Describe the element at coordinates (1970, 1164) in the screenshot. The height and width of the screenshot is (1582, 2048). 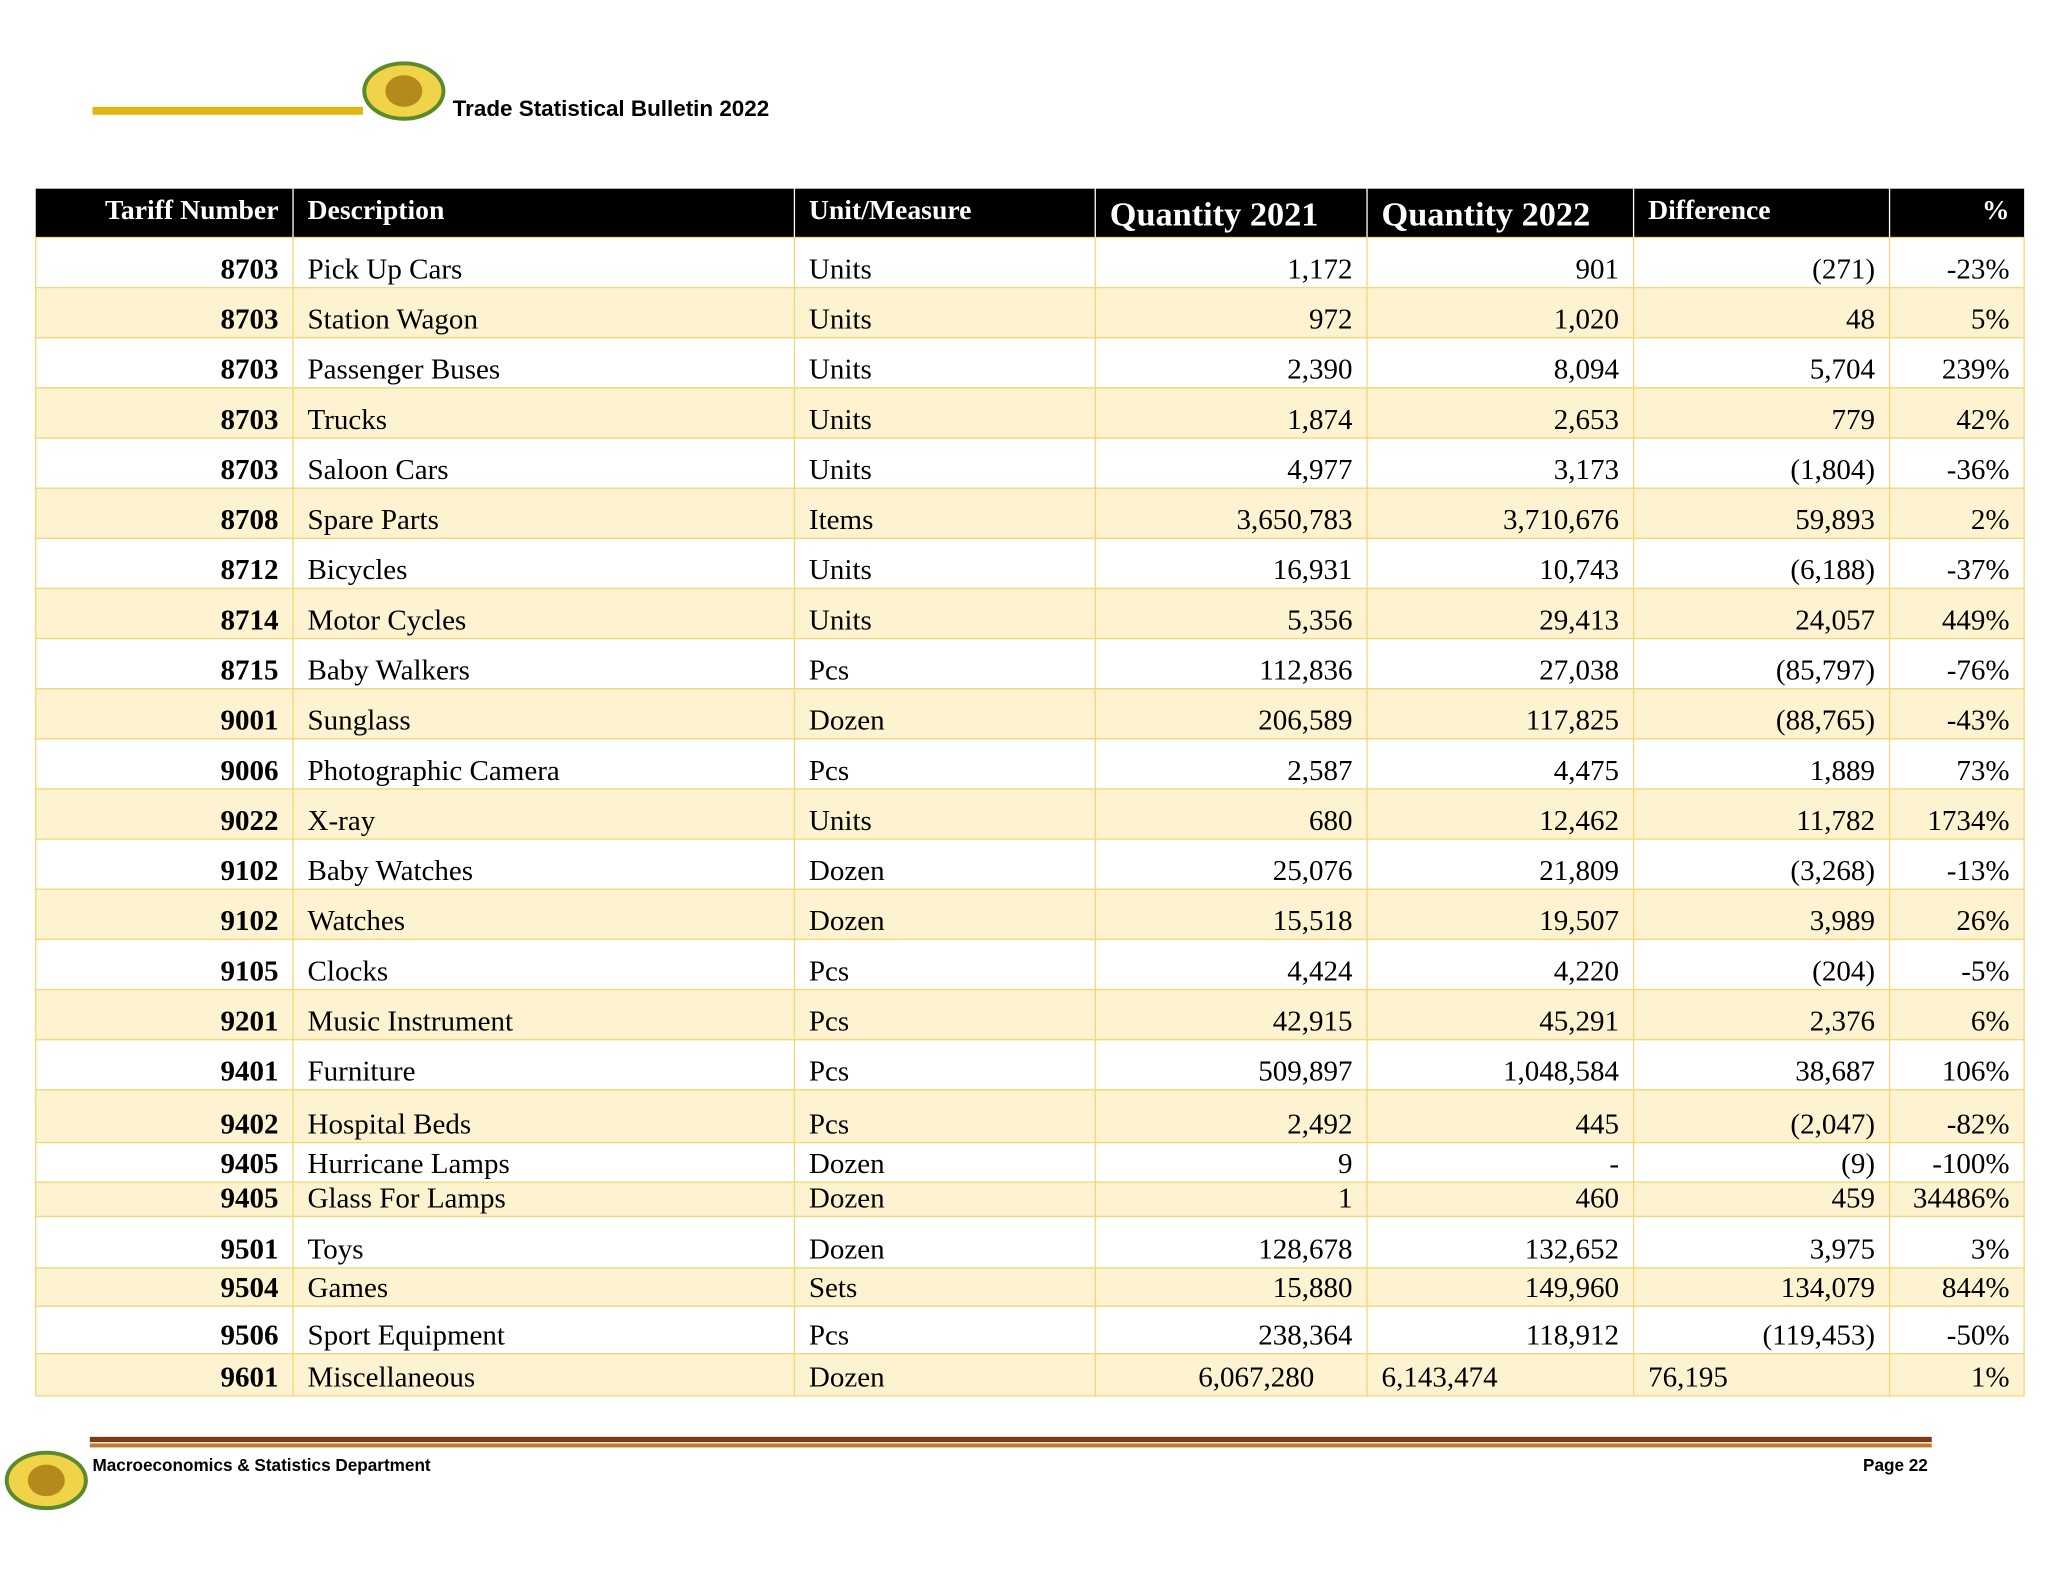
I see `table-cell: -100%` at that location.